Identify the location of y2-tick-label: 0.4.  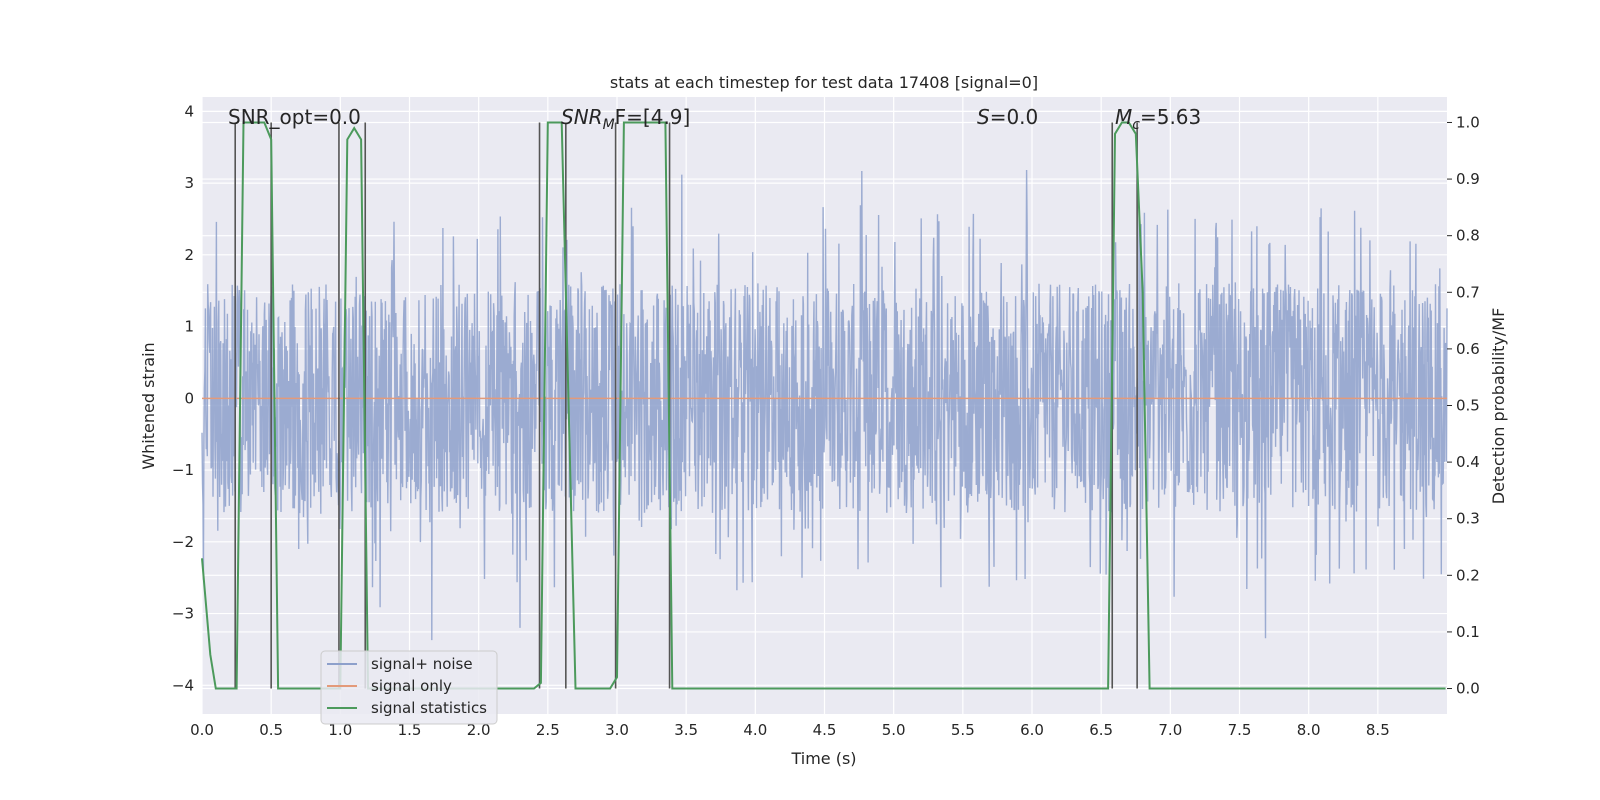
(1468, 462).